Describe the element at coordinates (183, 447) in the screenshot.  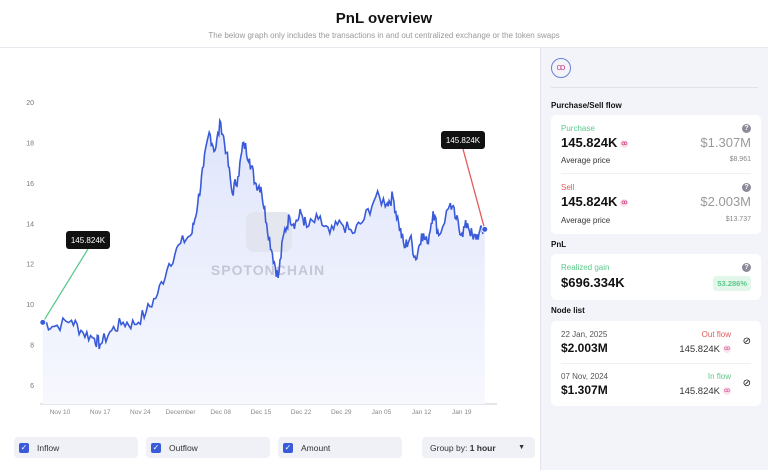
I see `outflow-label: Outflow` at that location.